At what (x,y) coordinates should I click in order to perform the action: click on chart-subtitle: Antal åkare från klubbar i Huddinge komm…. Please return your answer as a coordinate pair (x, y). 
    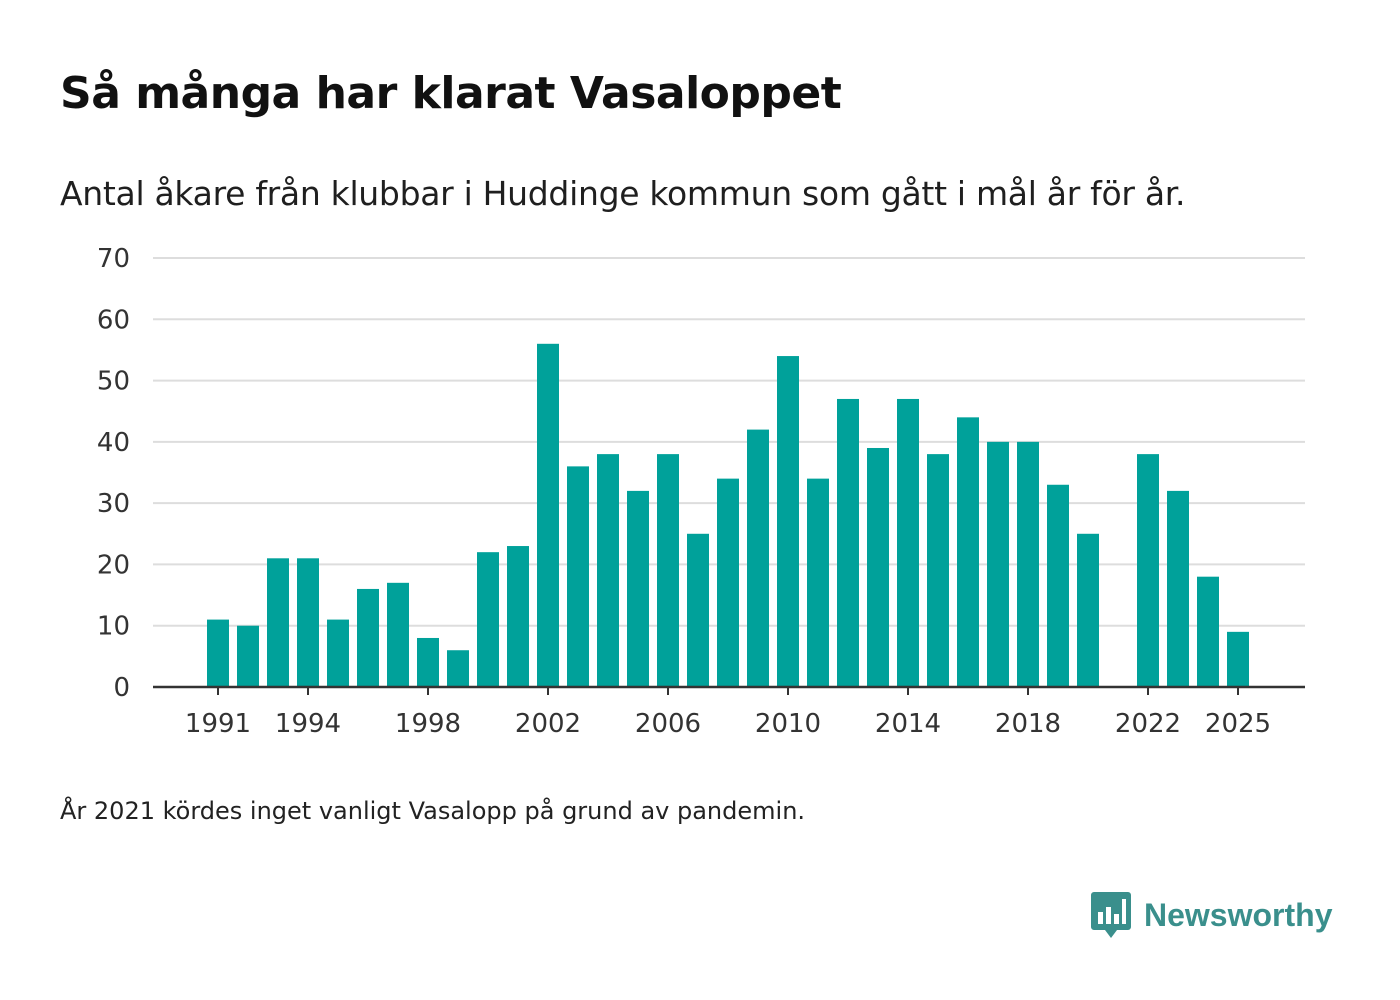
    Looking at the image, I should click on (623, 193).